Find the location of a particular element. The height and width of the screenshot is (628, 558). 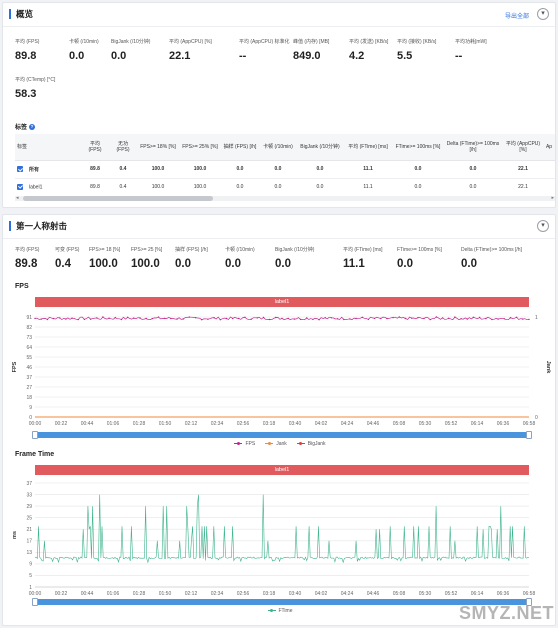

fps-slider-left-handle is located at coordinates (35, 435).